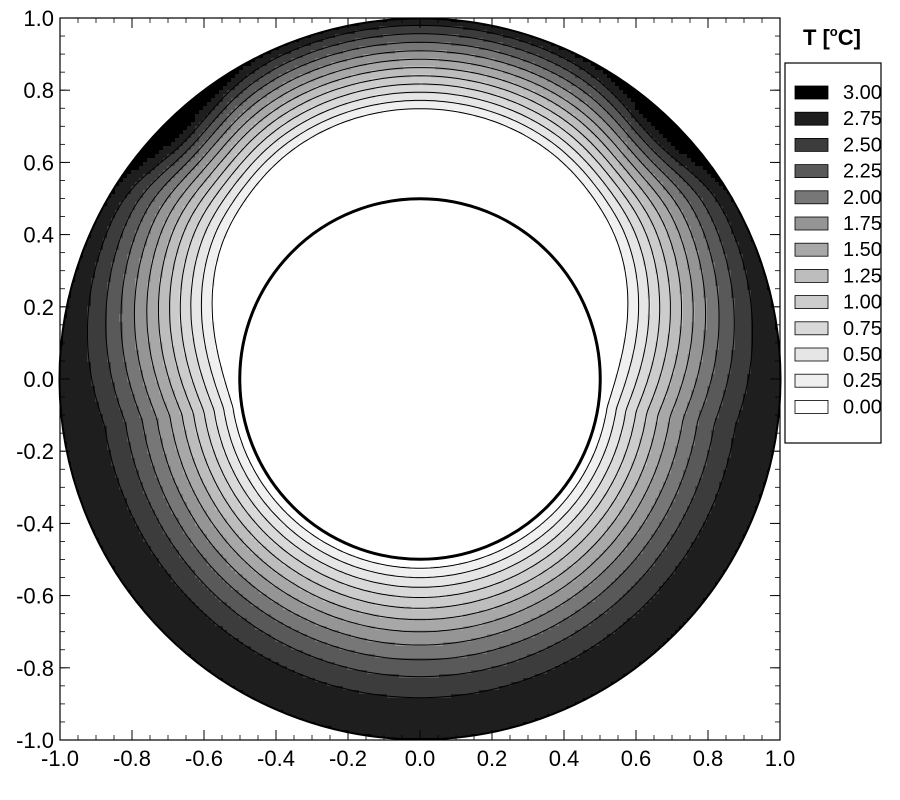 The width and height of the screenshot is (900, 800). I want to click on legend-swatch, so click(811, 302).